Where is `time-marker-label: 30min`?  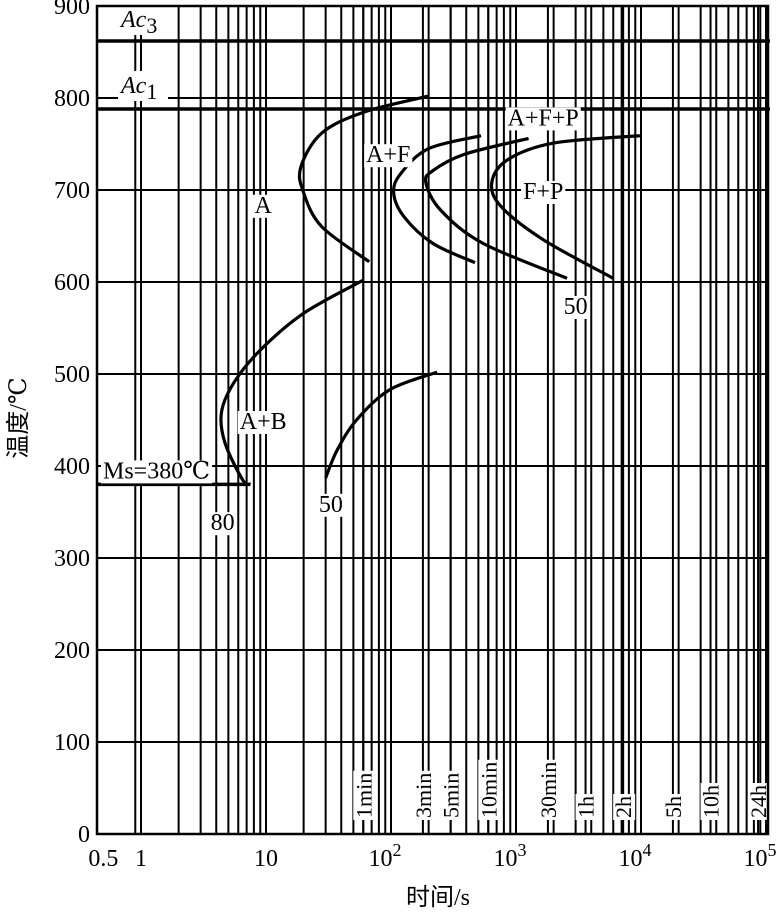 time-marker-label: 30min is located at coordinates (548, 789).